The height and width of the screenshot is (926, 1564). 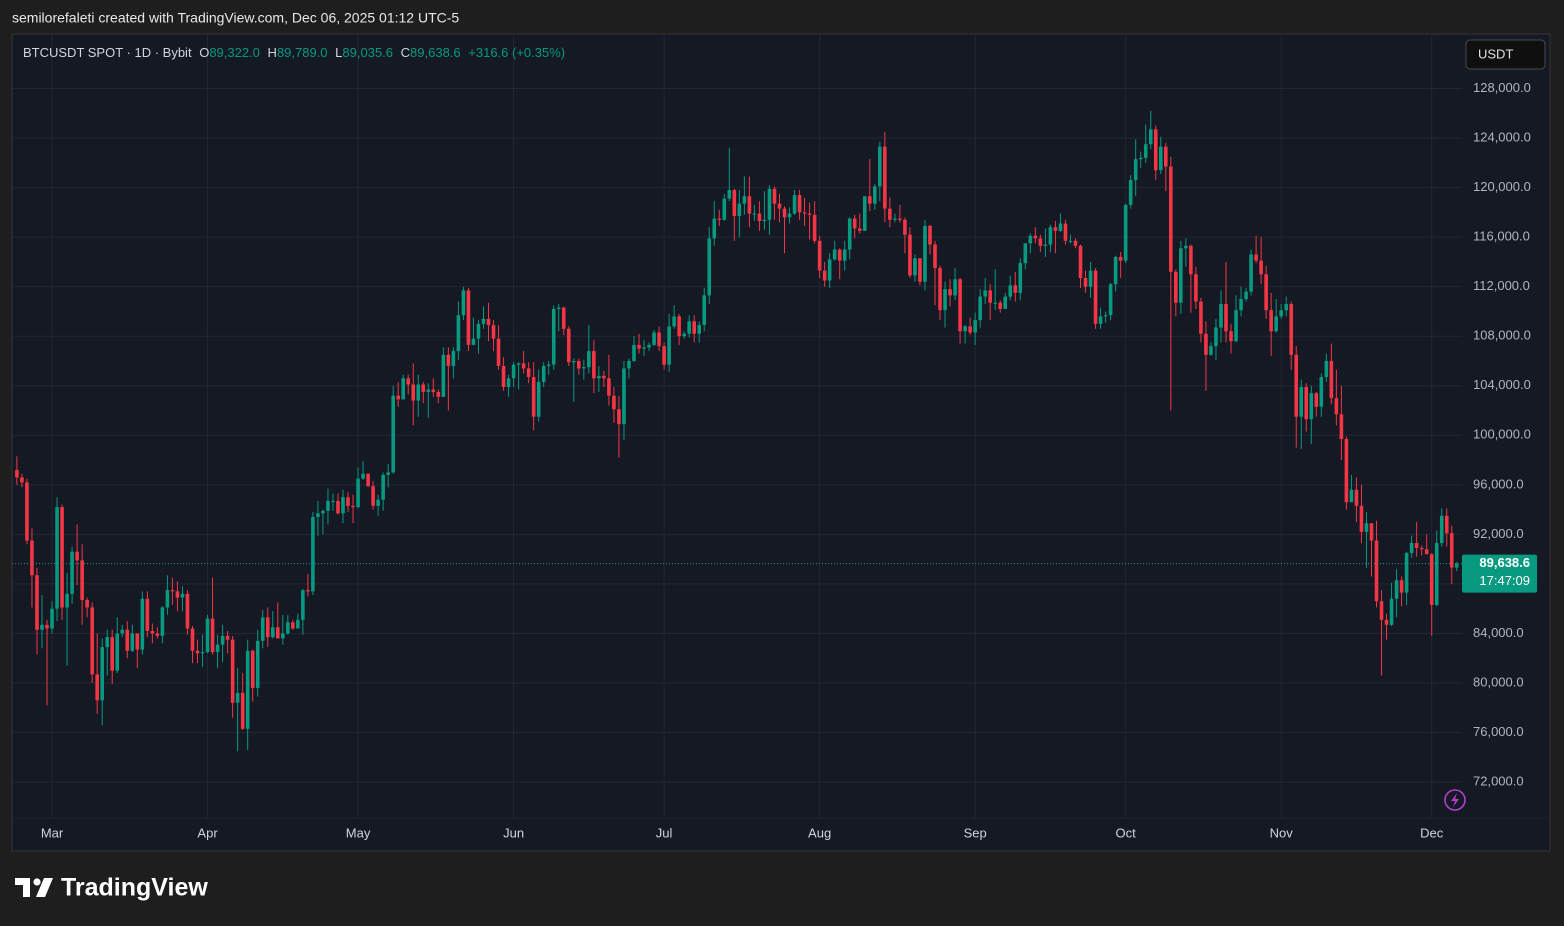 I want to click on alert-icon, so click(x=1455, y=800).